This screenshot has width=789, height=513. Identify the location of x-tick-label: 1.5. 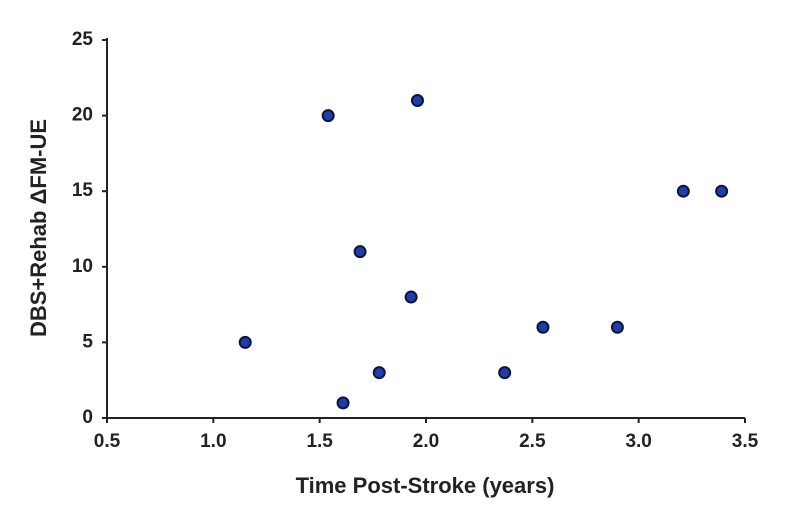
(319, 441).